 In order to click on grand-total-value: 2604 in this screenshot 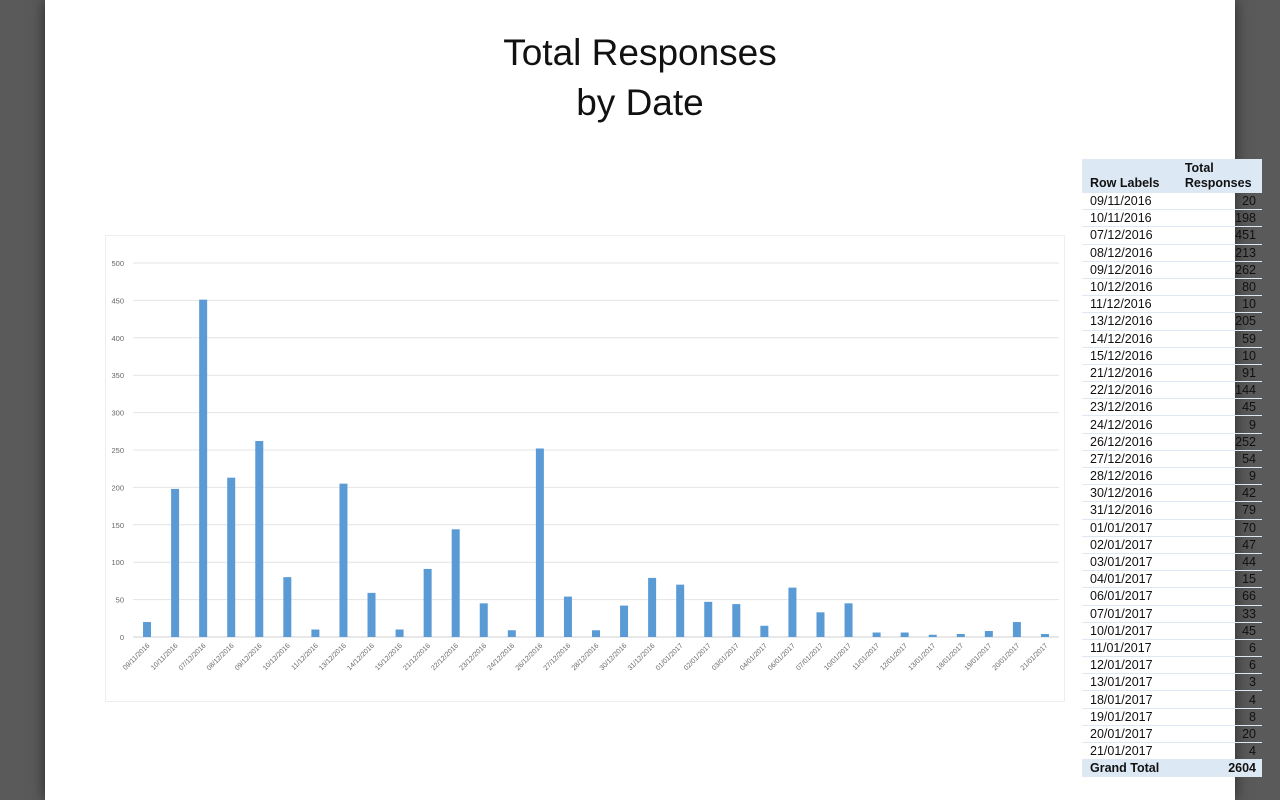, I will do `click(1219, 768)`.